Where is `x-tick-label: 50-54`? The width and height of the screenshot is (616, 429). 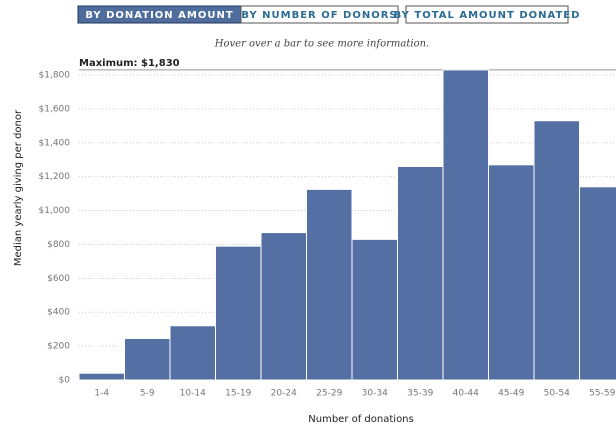
x-tick-label: 50-54 is located at coordinates (557, 394).